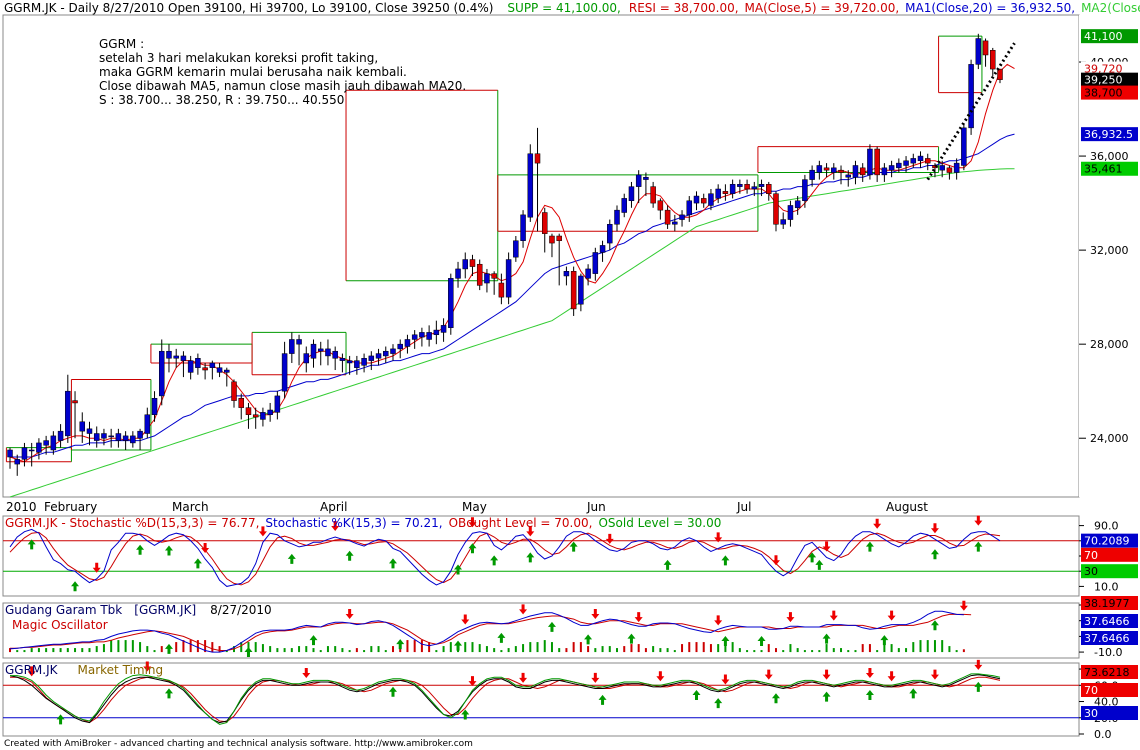 The image size is (1140, 750). I want to click on stoch-ob-tag, so click(1109, 554).